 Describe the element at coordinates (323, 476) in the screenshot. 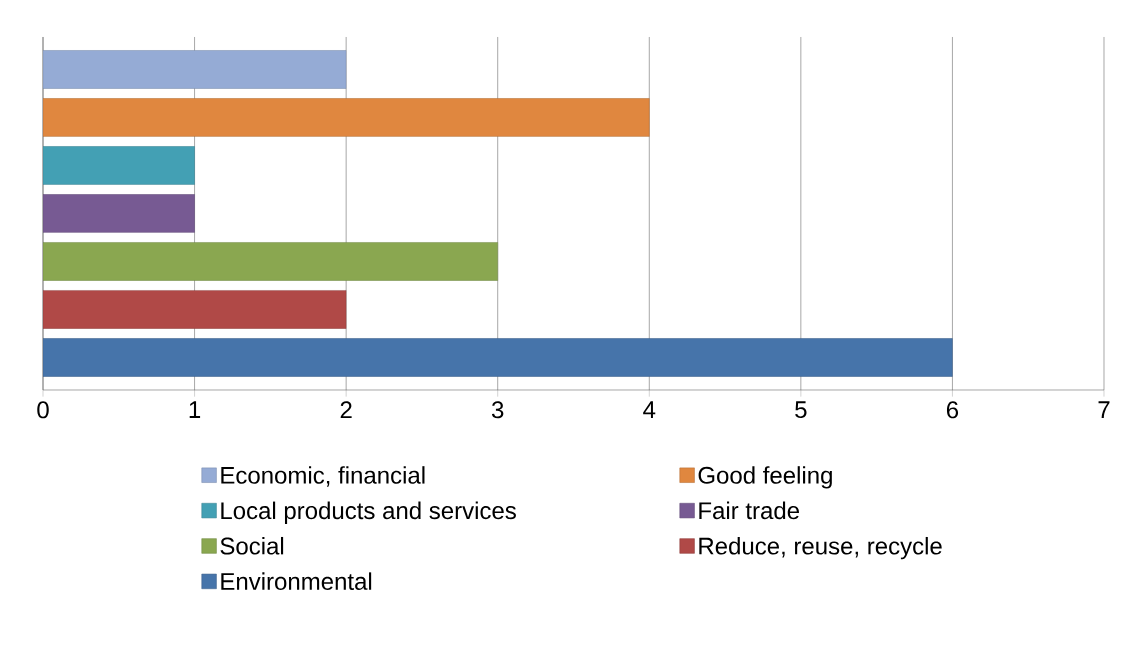

I see `legend-label: Economic, financial` at that location.